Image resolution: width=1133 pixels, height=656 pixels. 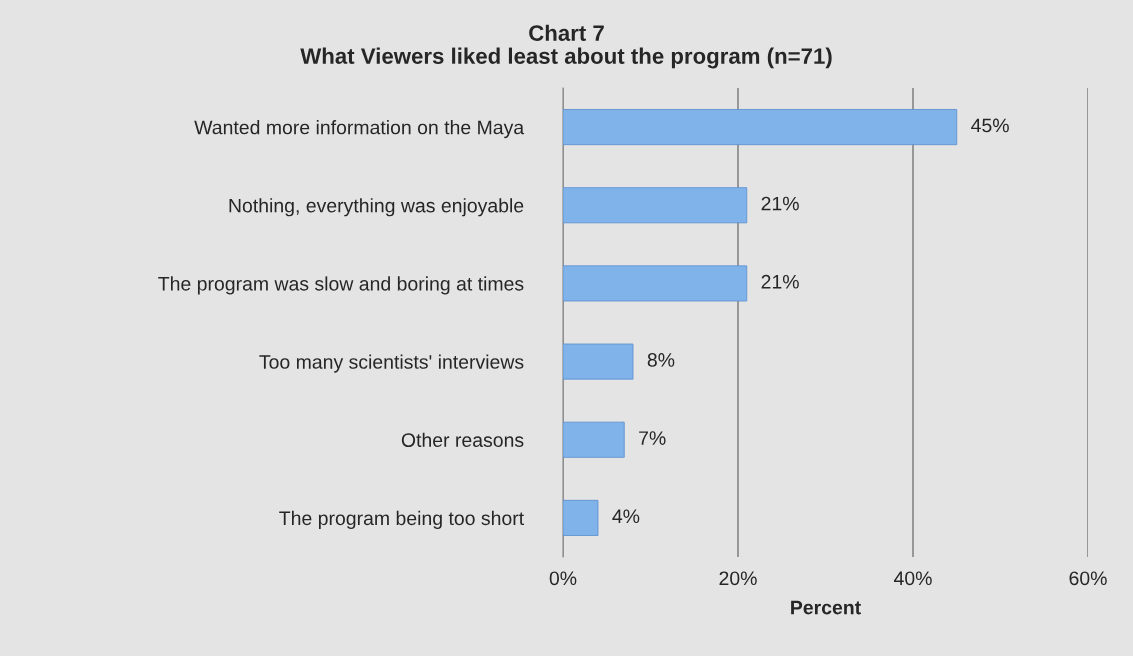 I want to click on data-label: 45%, so click(x=990, y=125).